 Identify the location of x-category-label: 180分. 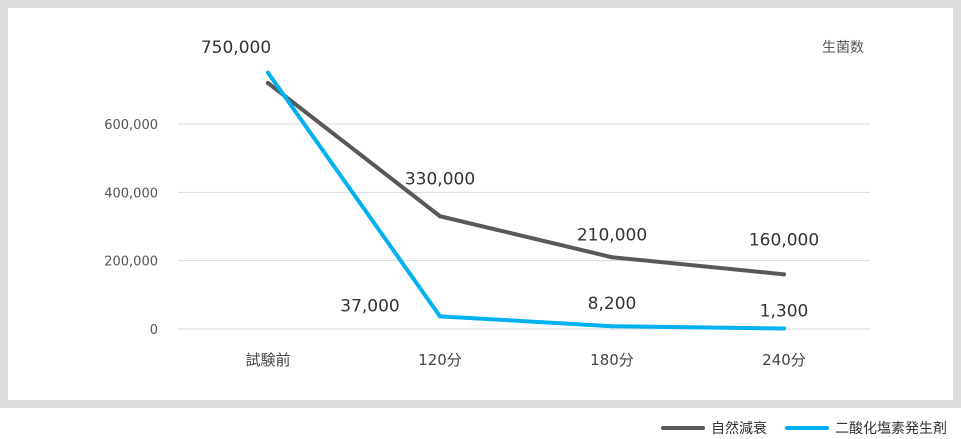
(612, 360).